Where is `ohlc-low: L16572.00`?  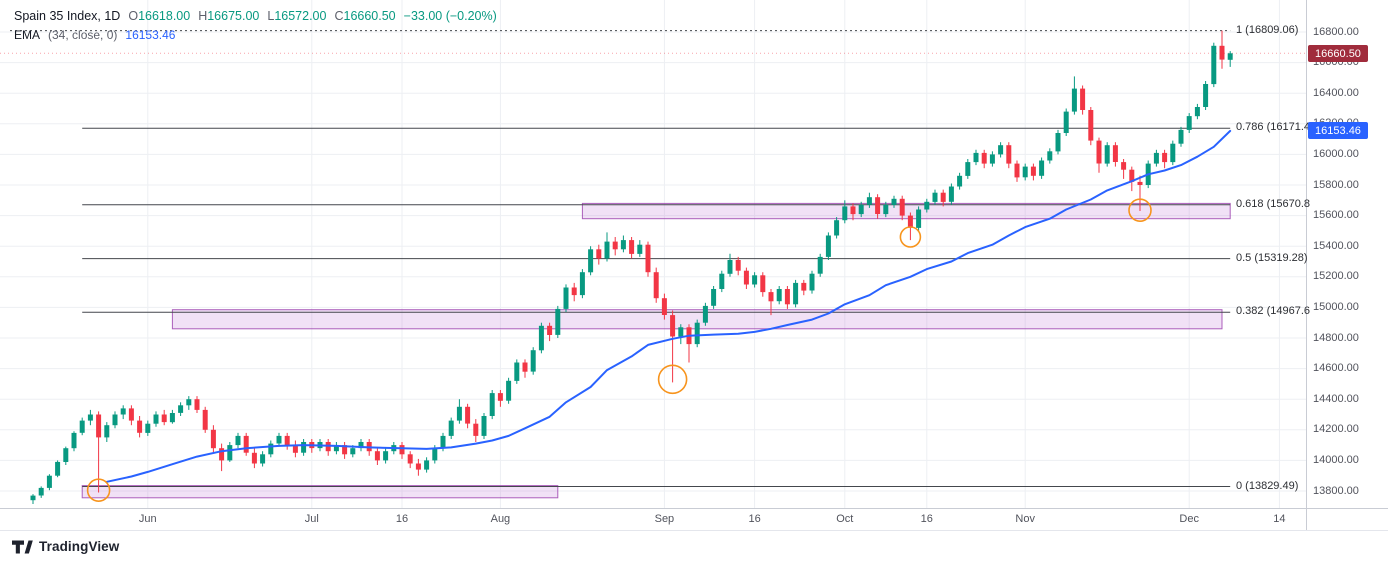 ohlc-low: L16572.00 is located at coordinates (296, 16).